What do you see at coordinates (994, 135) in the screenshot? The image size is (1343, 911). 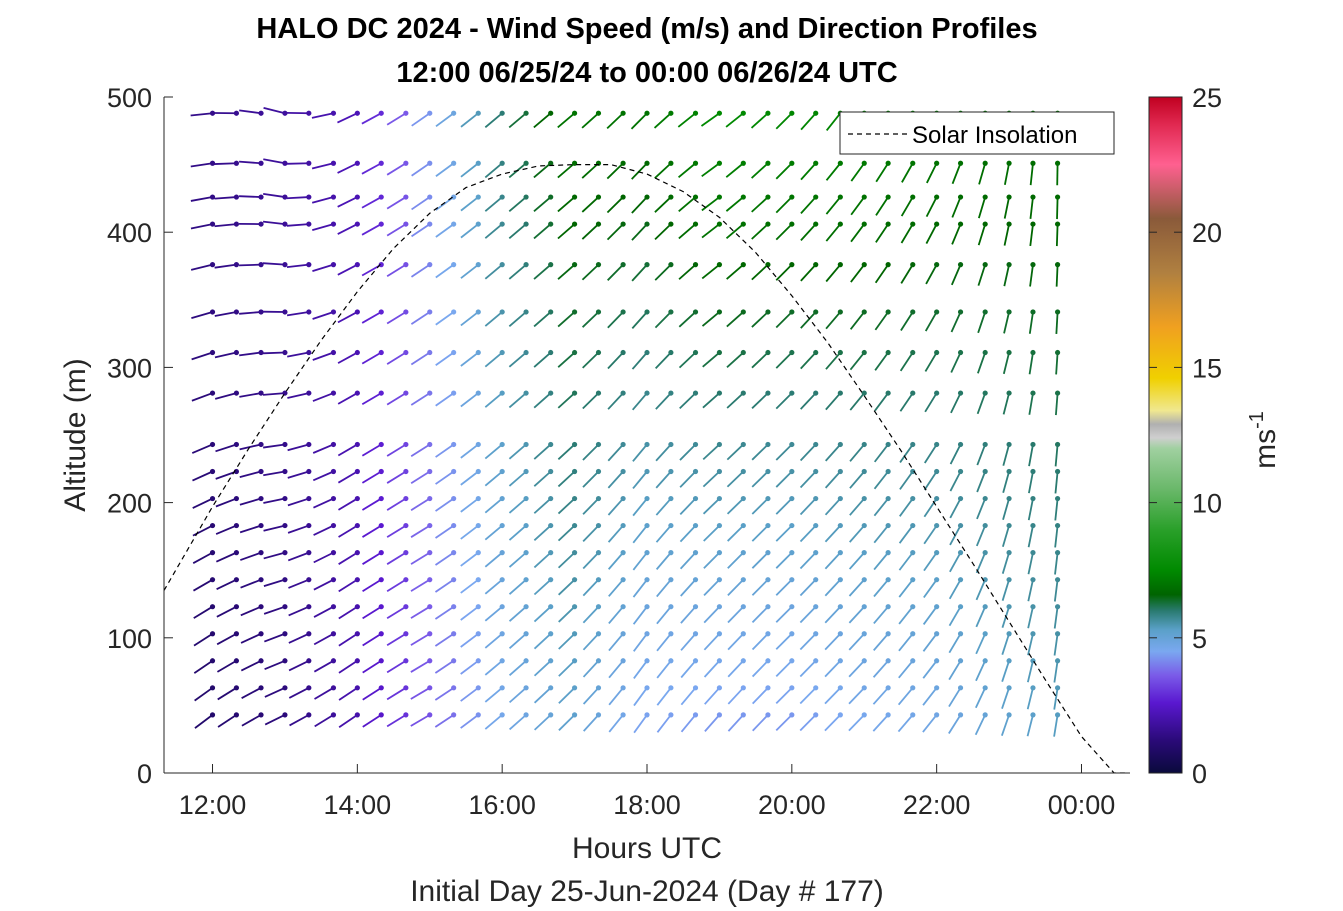 I see `legend-label: Solar Insolation` at bounding box center [994, 135].